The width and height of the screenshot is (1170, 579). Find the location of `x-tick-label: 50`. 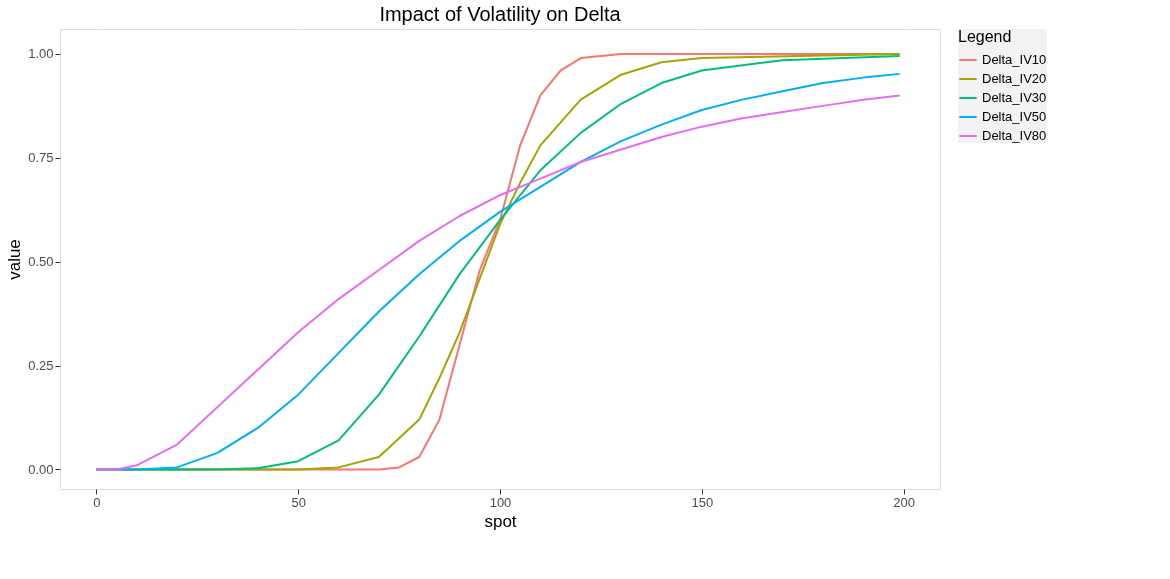

x-tick-label: 50 is located at coordinates (298, 502).